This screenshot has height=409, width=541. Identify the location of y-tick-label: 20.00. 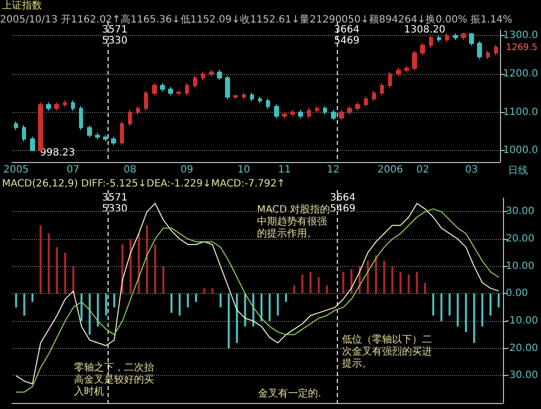
(520, 239).